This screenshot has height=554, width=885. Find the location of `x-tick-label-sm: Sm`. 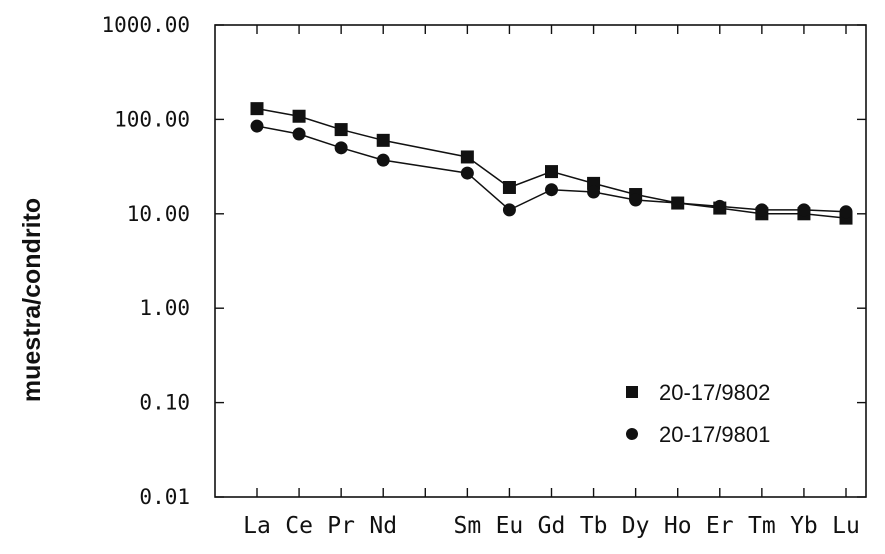

x-tick-label-sm: Sm is located at coordinates (468, 526).